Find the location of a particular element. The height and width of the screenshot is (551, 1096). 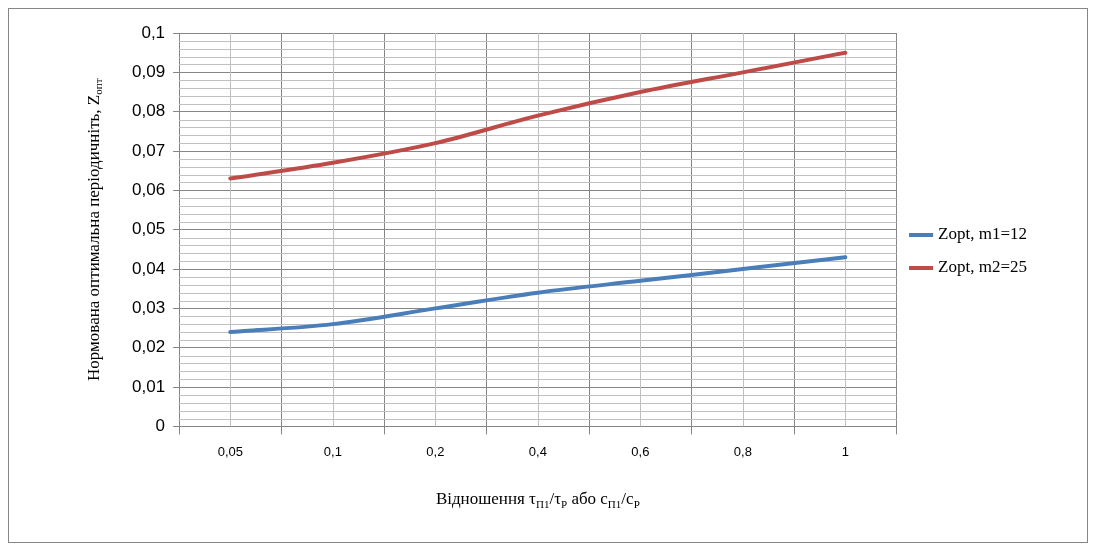

x-tick-label: 0,4 is located at coordinates (537, 451).